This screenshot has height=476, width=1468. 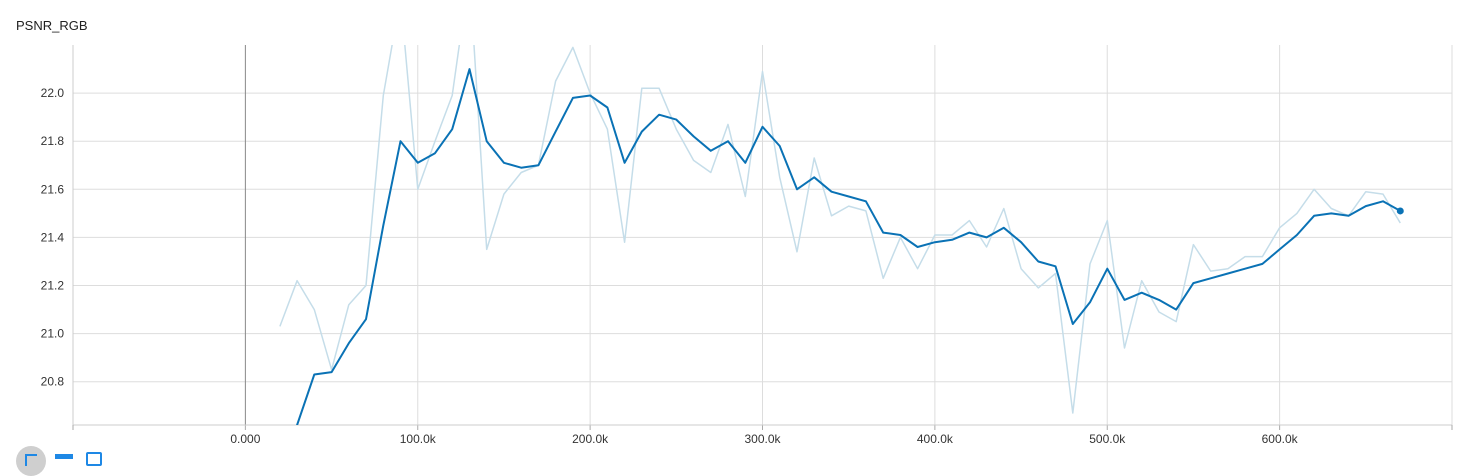 I want to click on x-tick-label: 200.0k, so click(x=590, y=439).